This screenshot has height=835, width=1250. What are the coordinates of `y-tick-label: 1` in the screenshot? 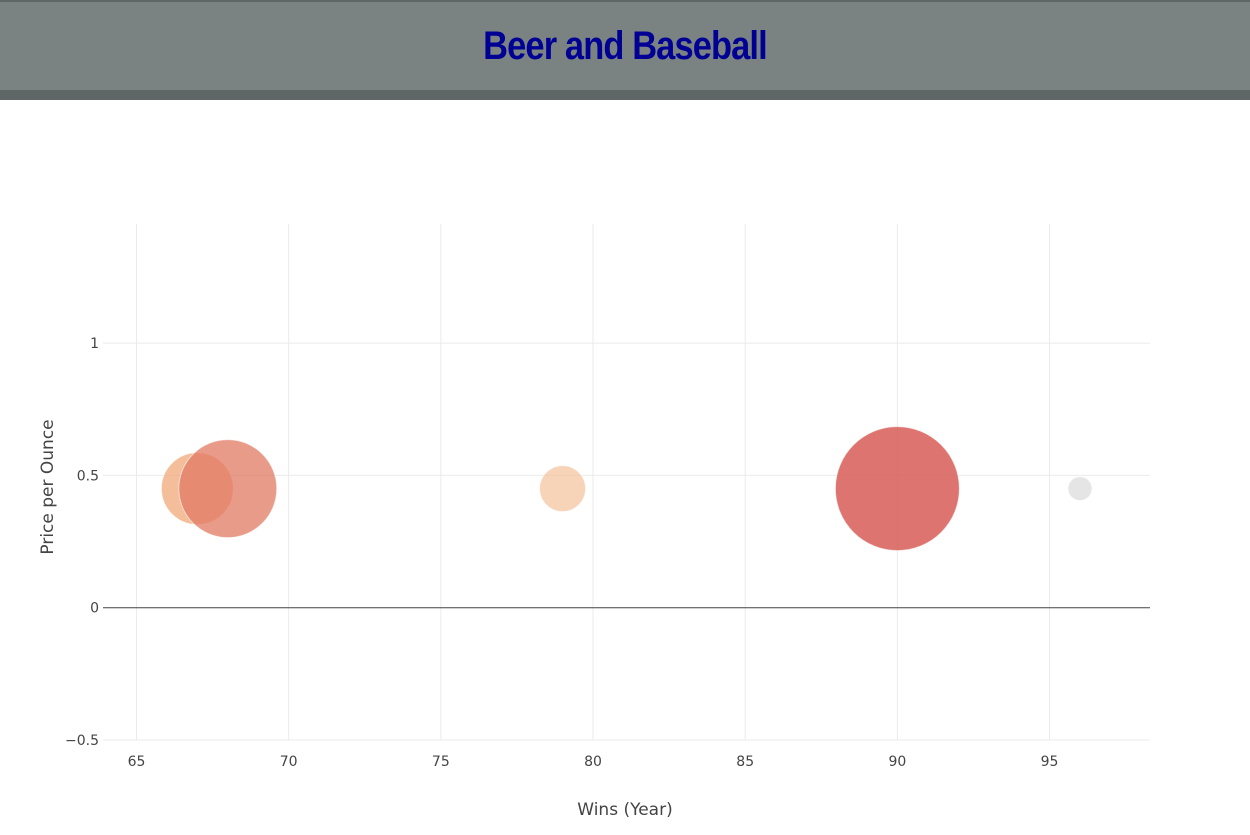 It's located at (94, 344).